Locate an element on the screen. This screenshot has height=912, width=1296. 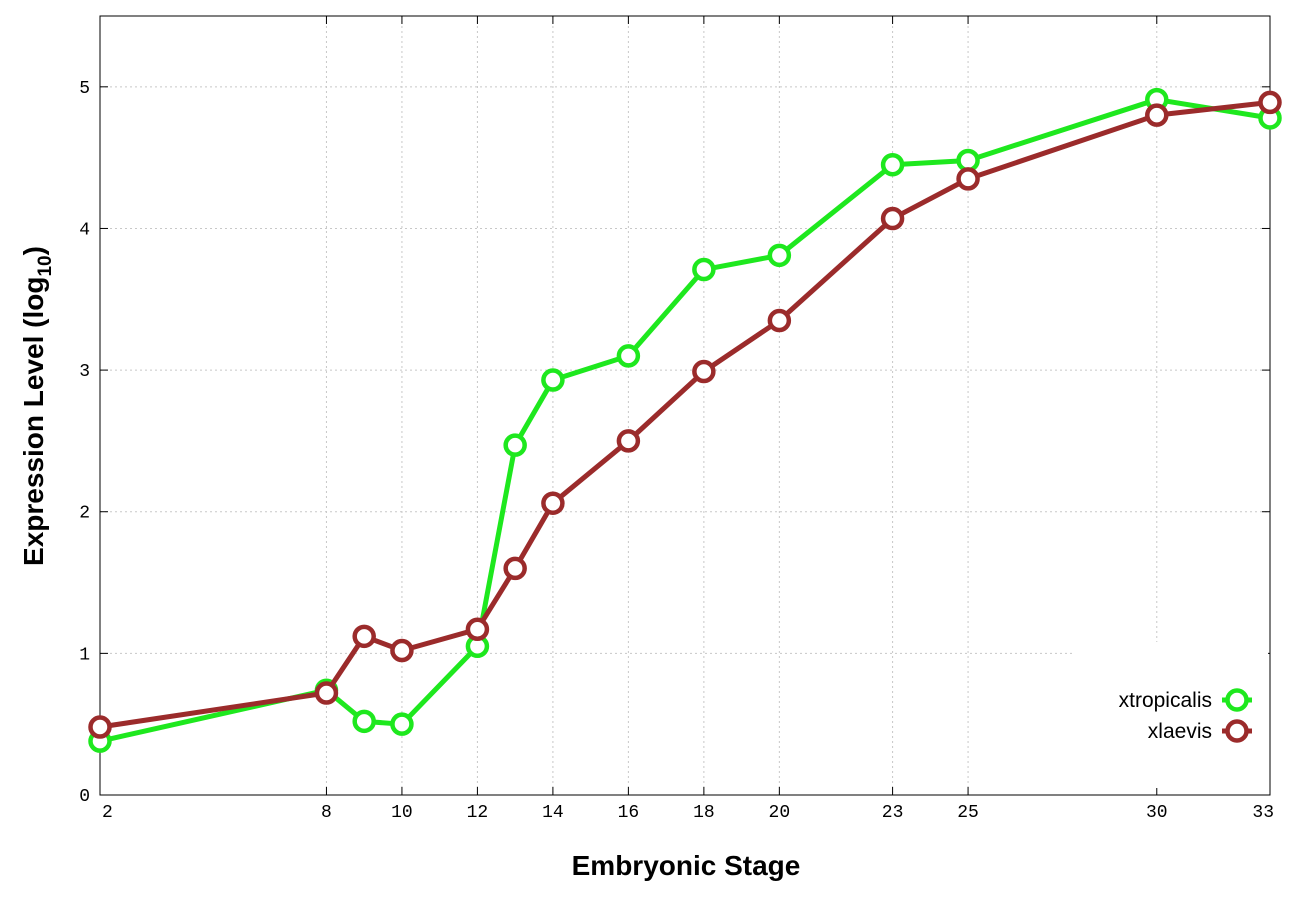
legend-label-xtropicalis: xtropicalis is located at coordinates (1165, 700).